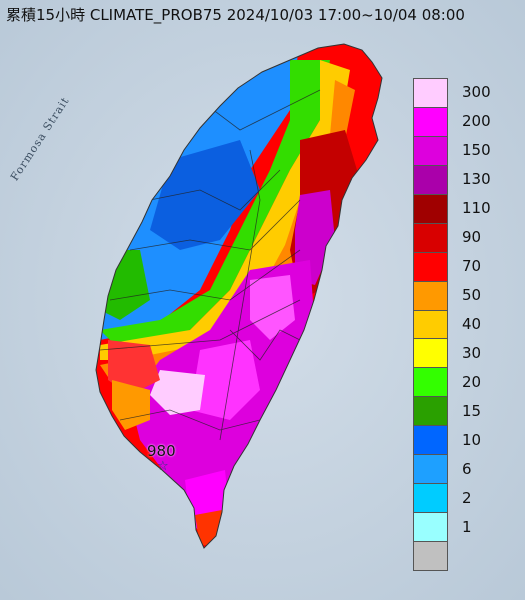  I want to click on legend-label: 10, so click(472, 439).